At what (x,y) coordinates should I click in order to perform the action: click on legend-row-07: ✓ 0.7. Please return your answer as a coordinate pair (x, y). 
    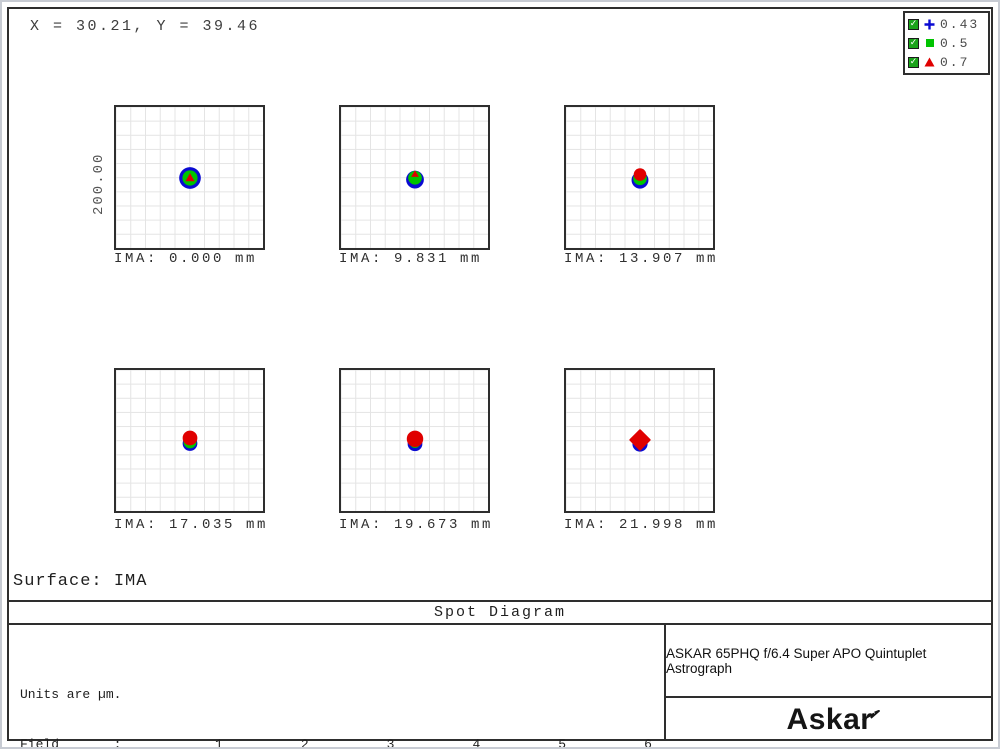
    Looking at the image, I should click on (946, 62).